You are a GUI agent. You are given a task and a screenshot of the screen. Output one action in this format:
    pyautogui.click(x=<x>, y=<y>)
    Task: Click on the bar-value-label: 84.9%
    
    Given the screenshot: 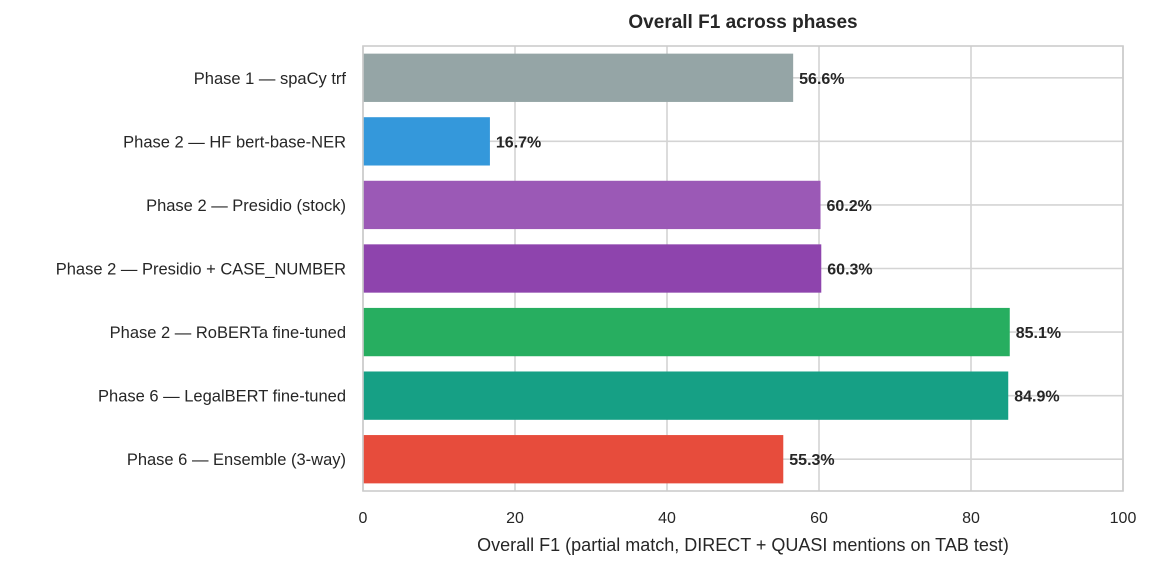 What is the action you would take?
    pyautogui.click(x=1036, y=397)
    